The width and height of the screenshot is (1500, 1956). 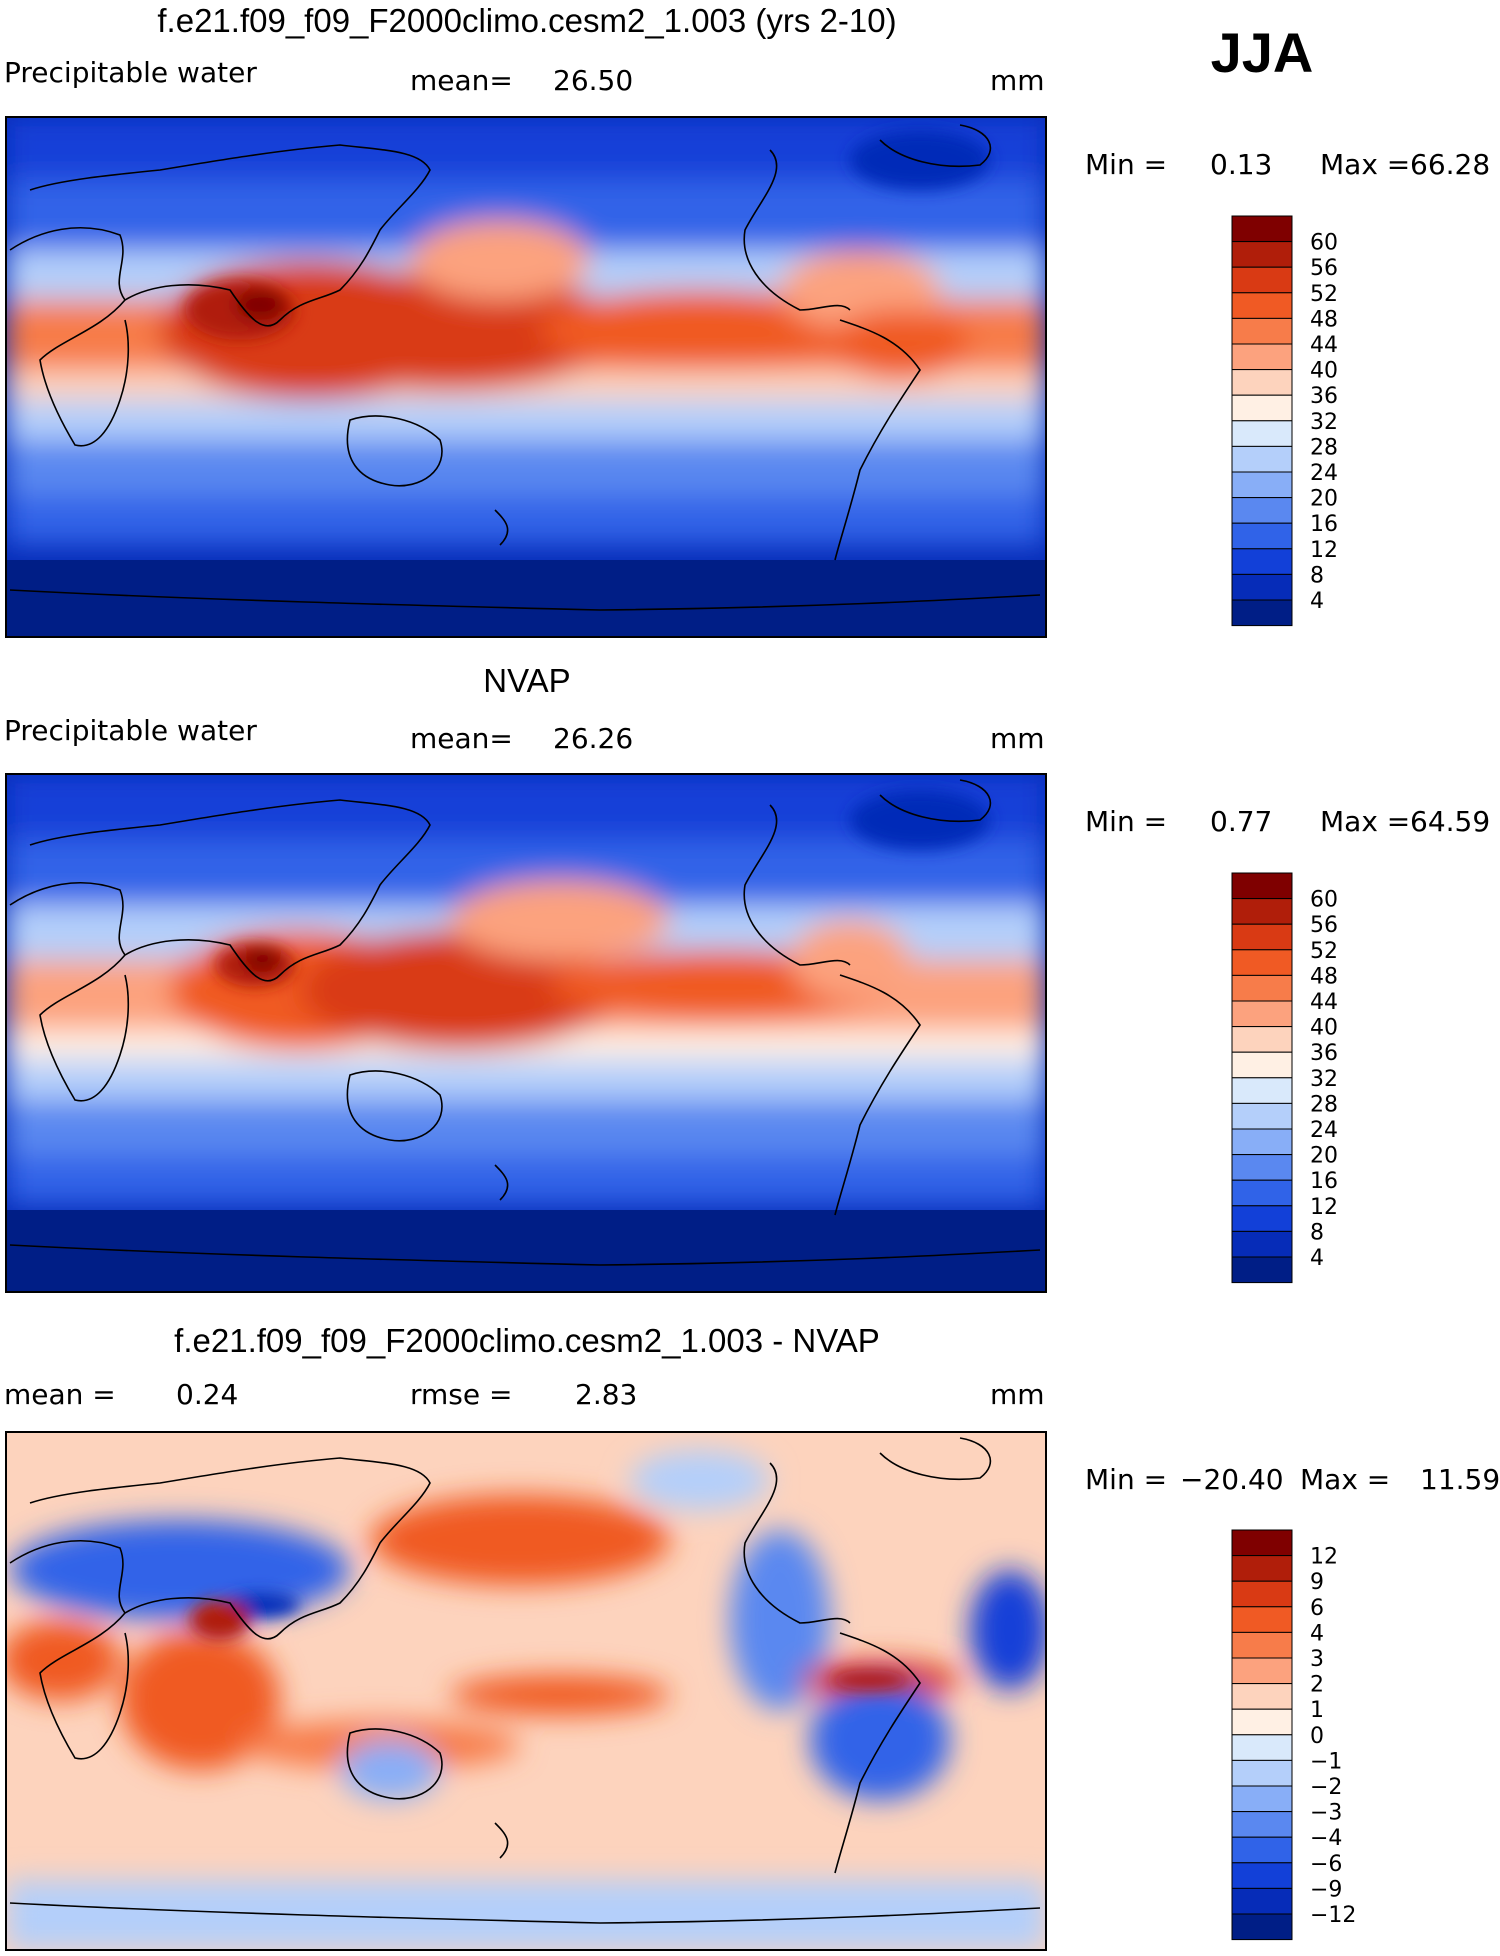 I want to click on colorbar-tick-label: 1, so click(x=1317, y=1710).